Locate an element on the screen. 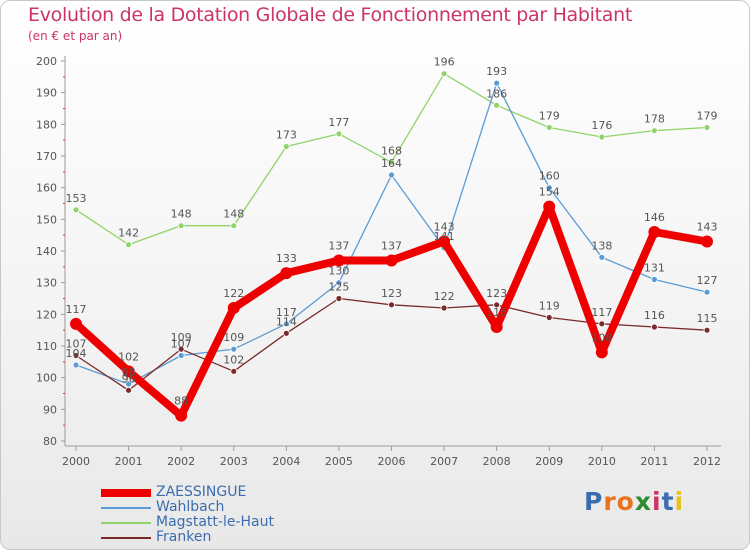 Image resolution: width=750 pixels, height=550 pixels. y-tick-label: 190 is located at coordinates (46, 93).